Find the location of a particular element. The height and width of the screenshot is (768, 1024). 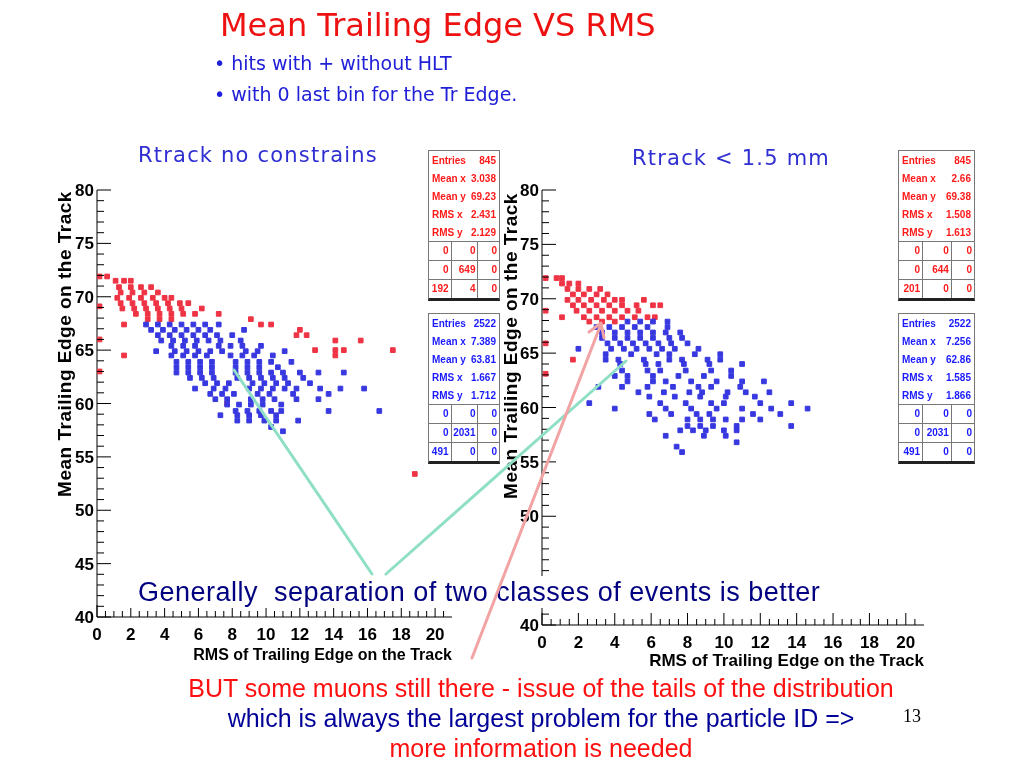

annotation: RMS y 1.712 is located at coordinates (464, 395).